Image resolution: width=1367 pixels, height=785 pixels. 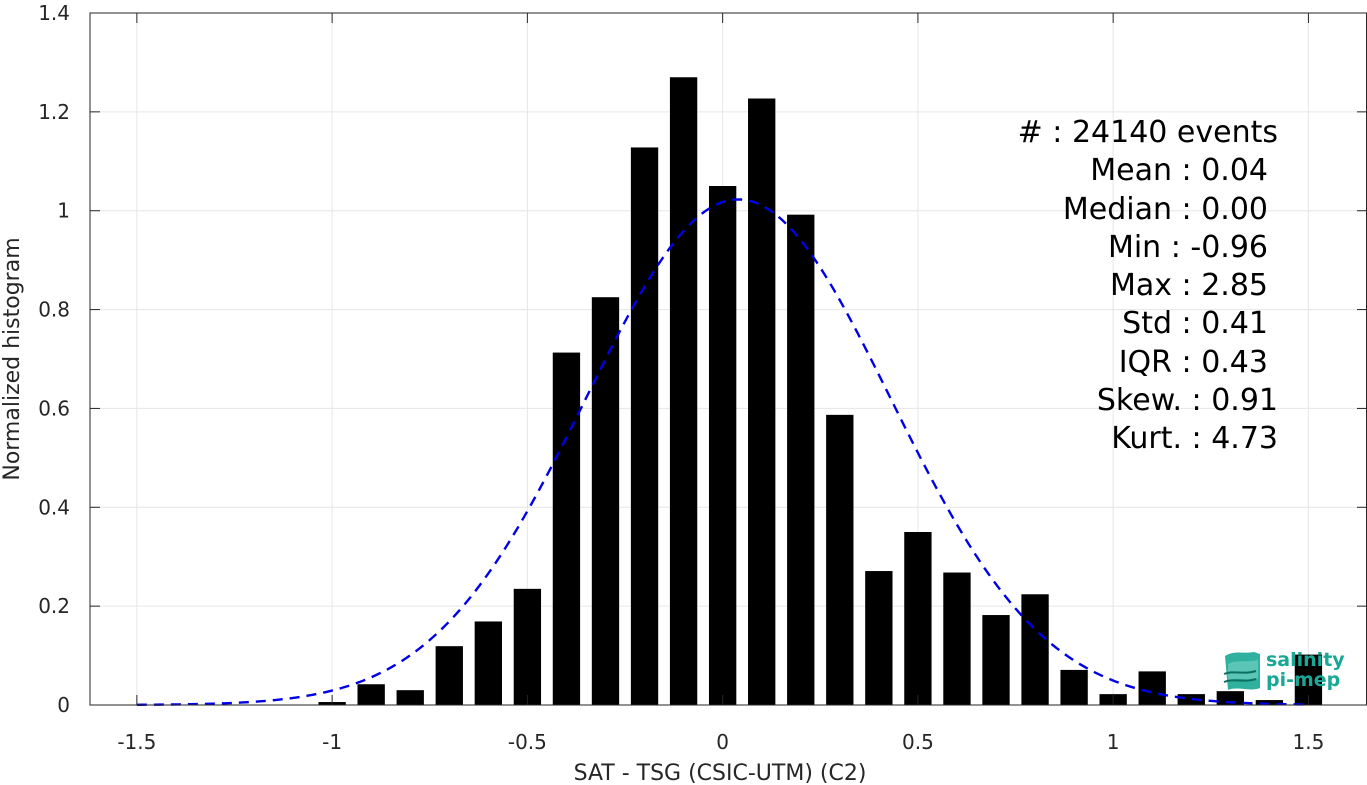 I want to click on stat-max: Max : 2.85, so click(x=1189, y=286).